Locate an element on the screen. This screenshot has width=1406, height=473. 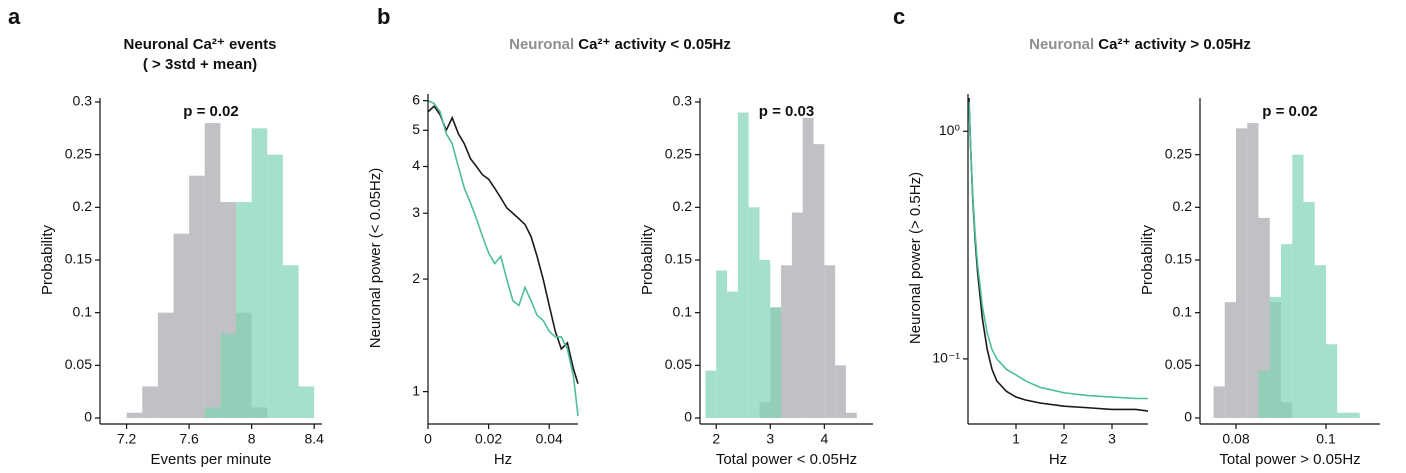
chart-title: Neuronal Ca²⁺ activity > 0.05Hz is located at coordinates (1140, 44).